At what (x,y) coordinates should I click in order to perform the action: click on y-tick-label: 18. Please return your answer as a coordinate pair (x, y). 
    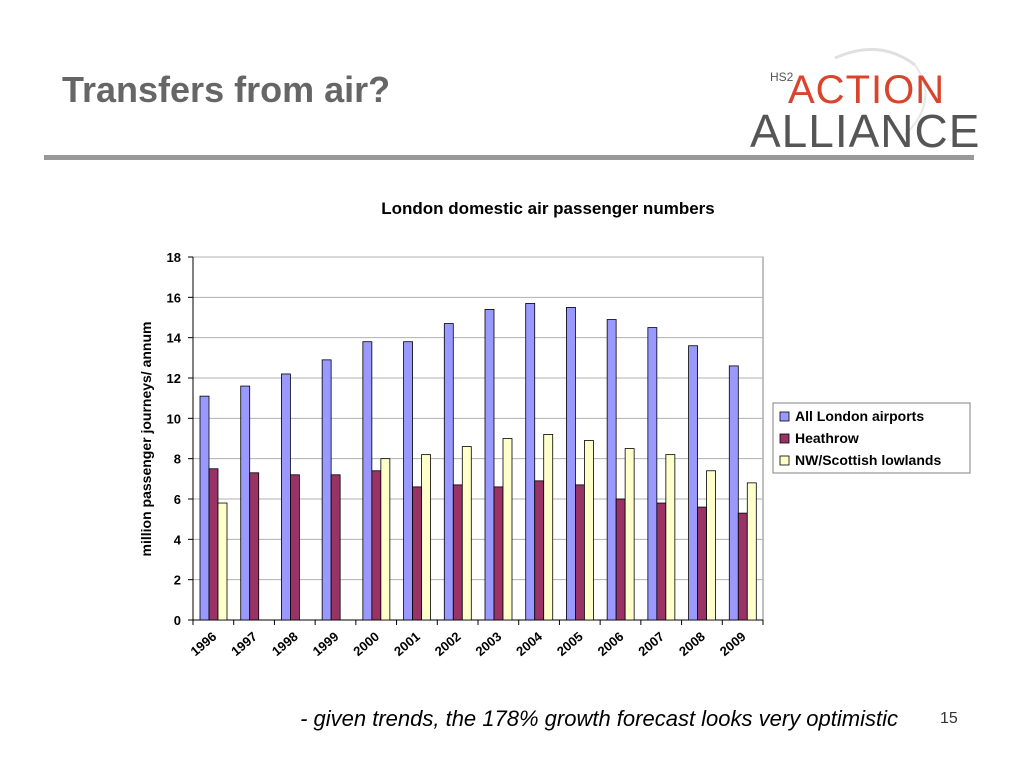
    Looking at the image, I should click on (174, 257).